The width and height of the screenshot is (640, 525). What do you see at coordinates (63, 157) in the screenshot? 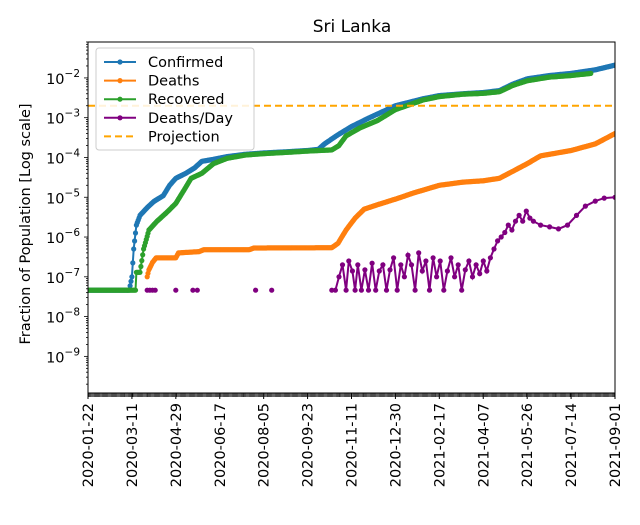
I see `y-tick-label: 10⁻⁴` at bounding box center [63, 157].